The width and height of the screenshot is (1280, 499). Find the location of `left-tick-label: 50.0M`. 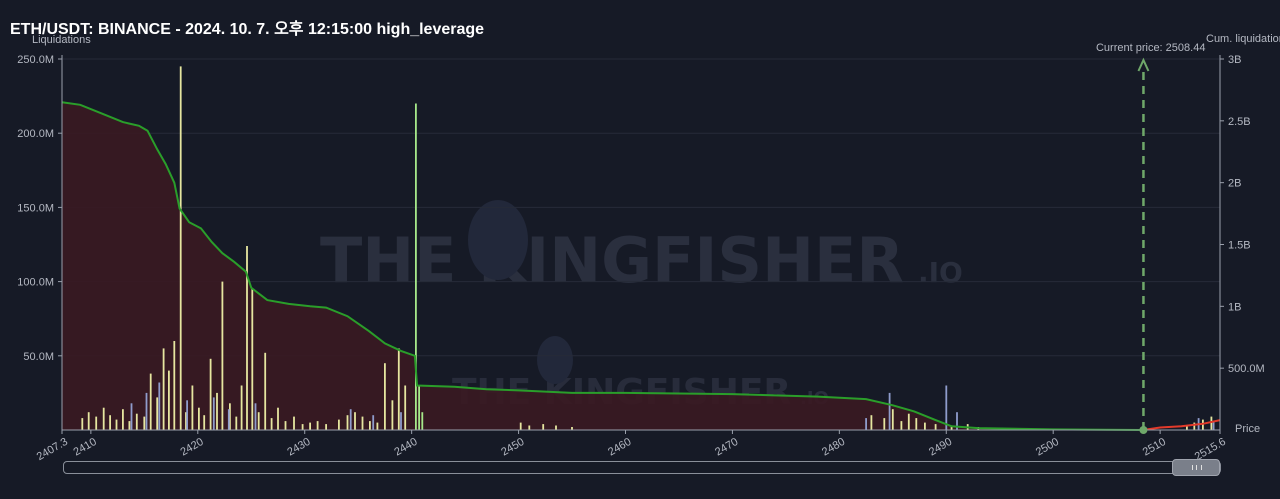

left-tick-label: 50.0M is located at coordinates (38, 357).